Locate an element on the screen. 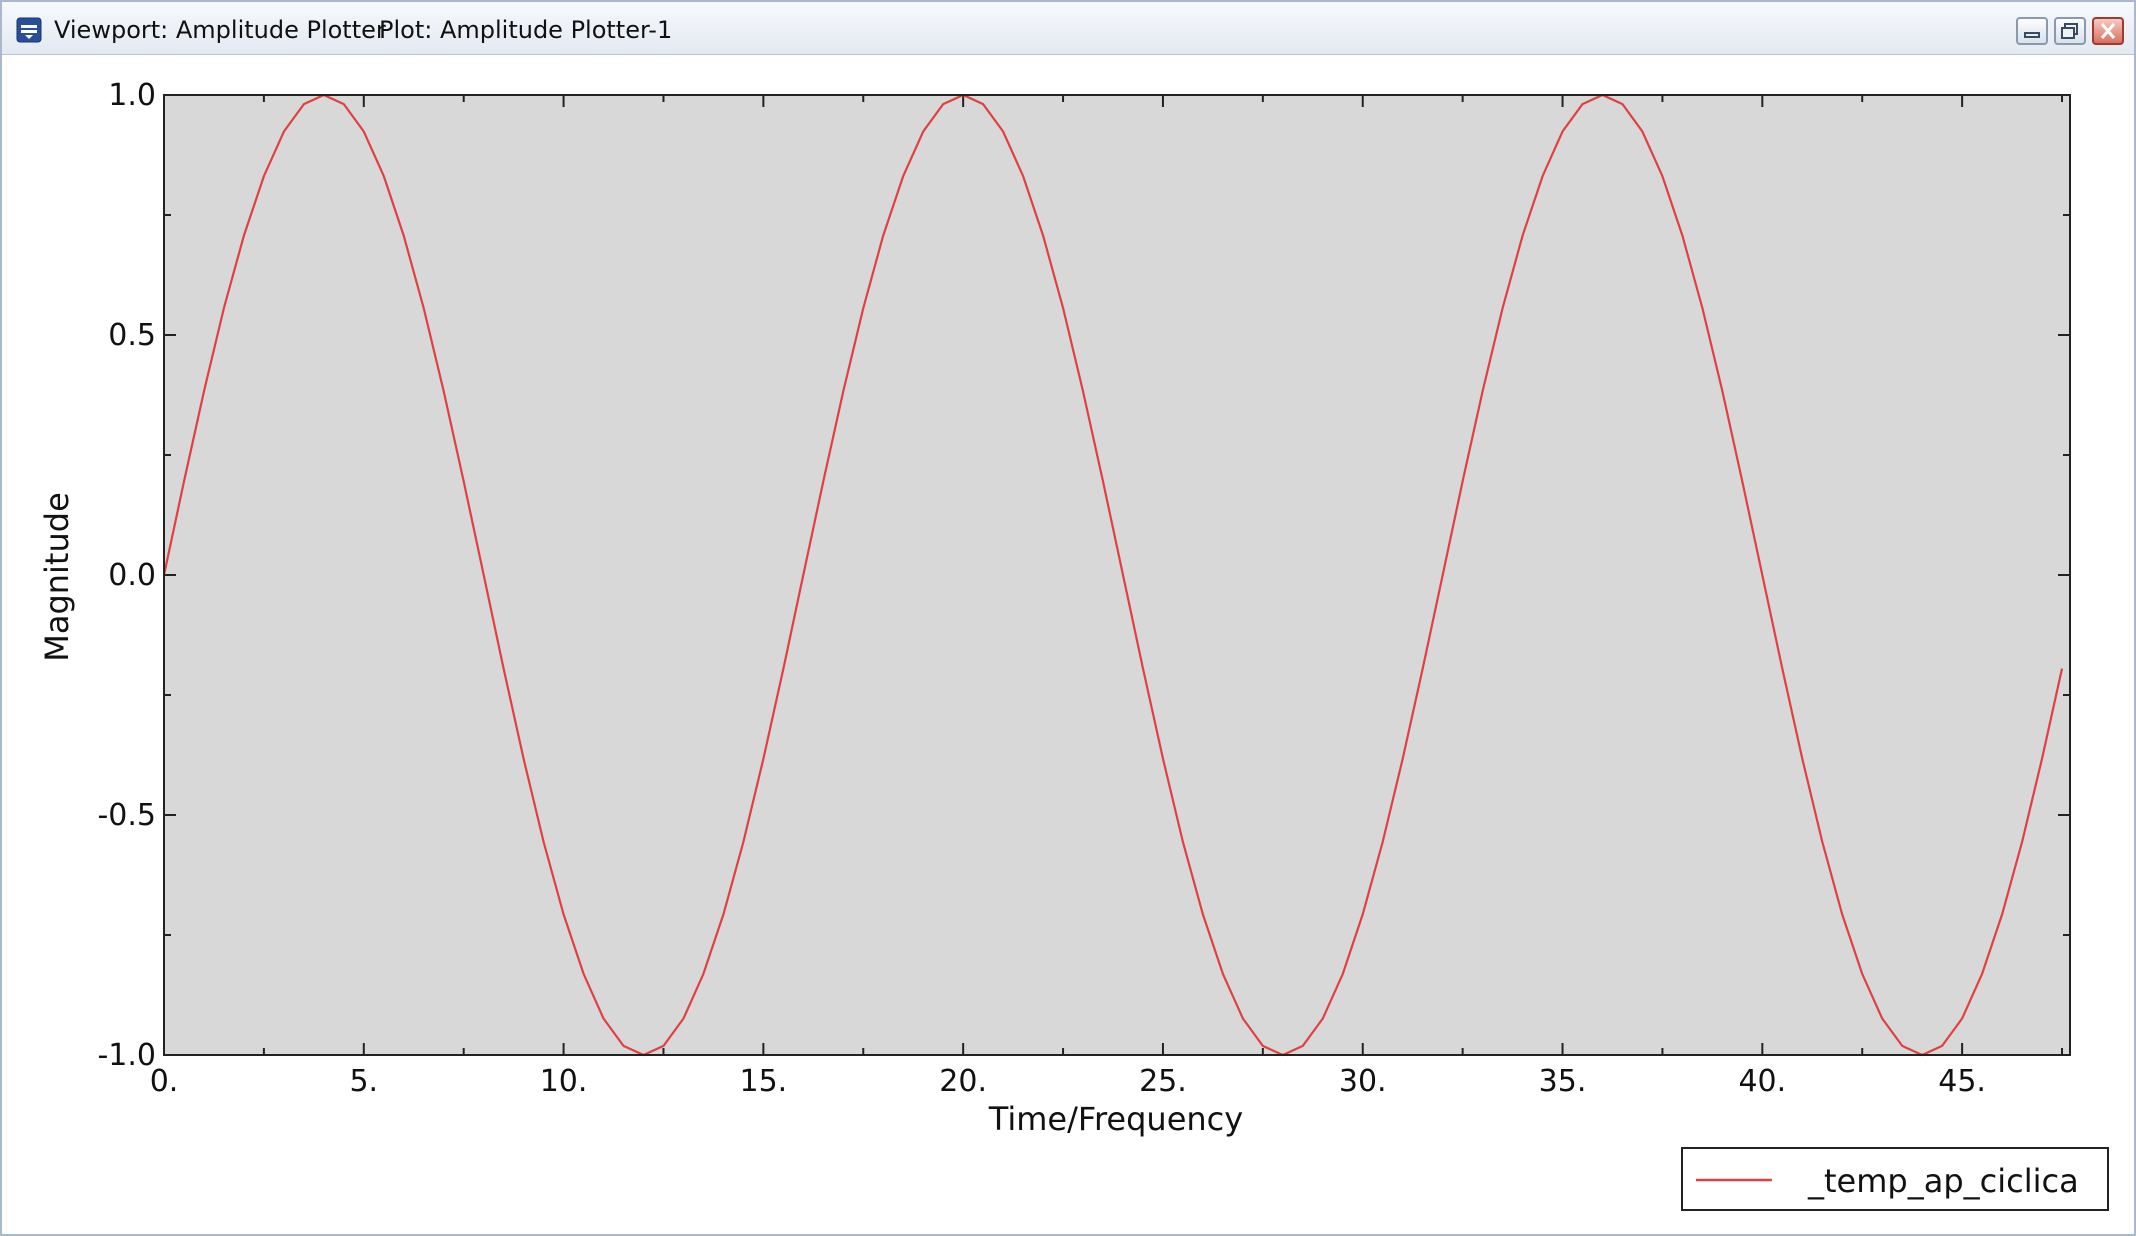 The height and width of the screenshot is (1236, 2136). close-icon is located at coordinates (2108, 31).